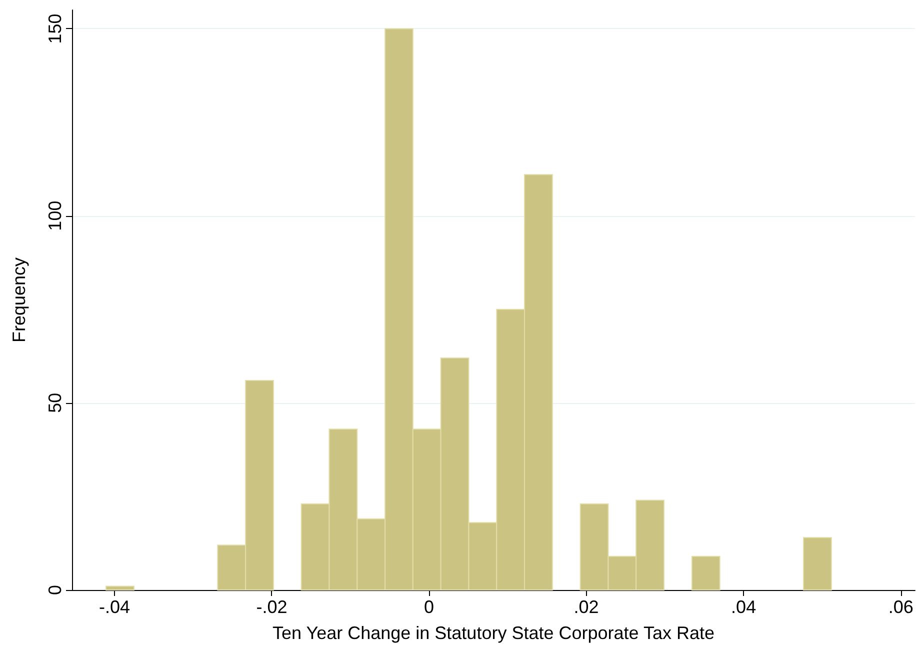  What do you see at coordinates (55, 590) in the screenshot?
I see `y-tick-label: 0` at bounding box center [55, 590].